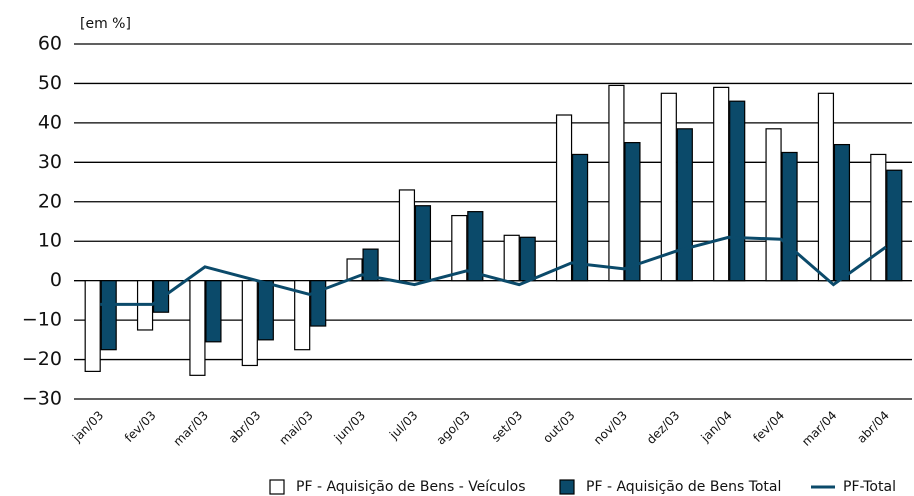 This screenshot has height=496, width=914. Describe the element at coordinates (295, 427) in the screenshot. I see `x-tick-label: mai/03` at that location.